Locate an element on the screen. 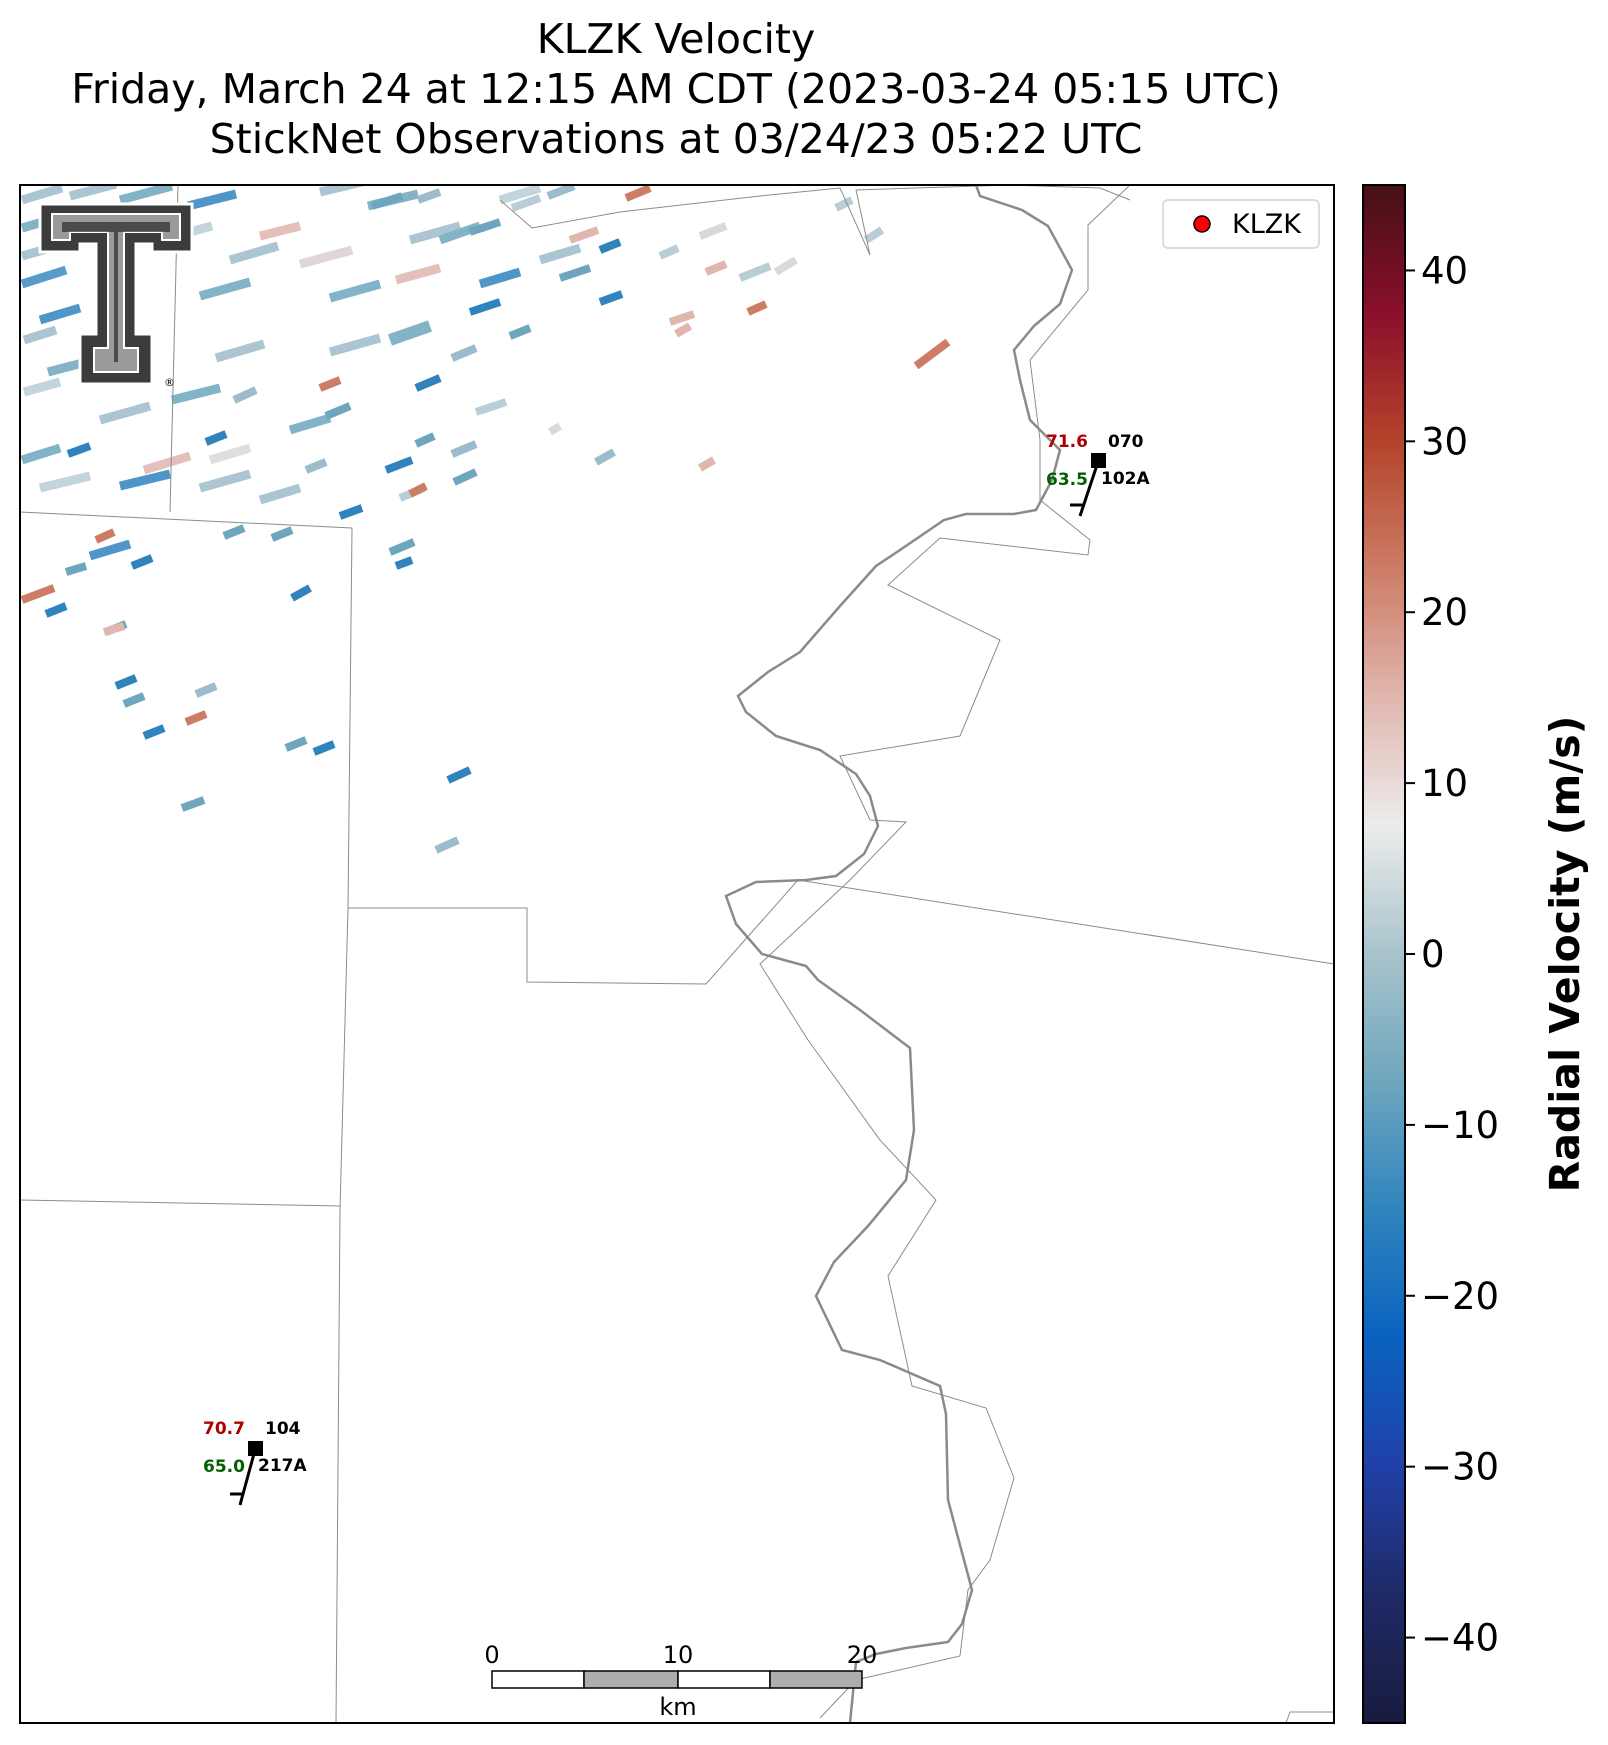 The height and width of the screenshot is (1745, 1608). colorbar-tick-label: −10 is located at coordinates (1460, 1125).